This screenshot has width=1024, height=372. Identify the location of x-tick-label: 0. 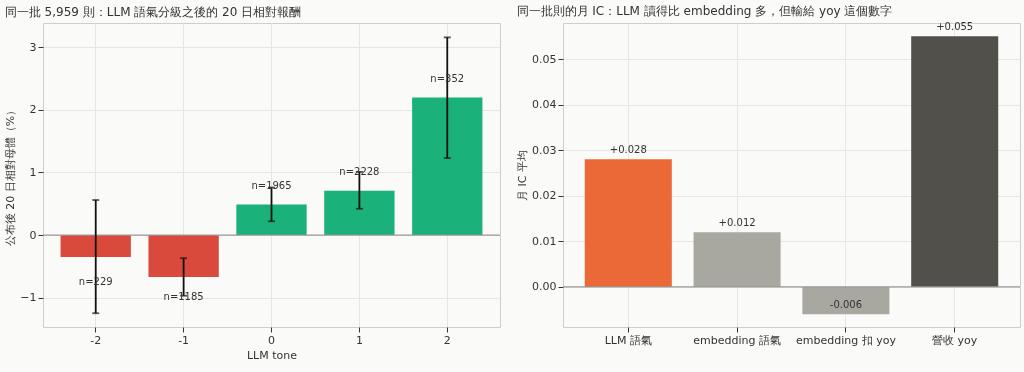
(271, 340).